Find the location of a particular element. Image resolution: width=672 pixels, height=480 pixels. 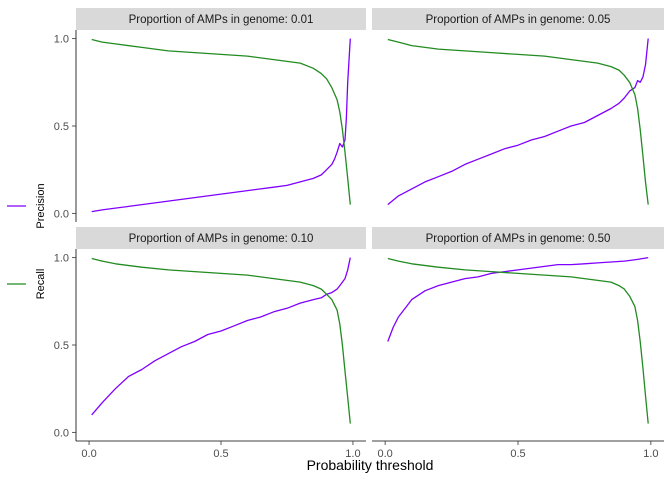

facet-strip-label: Proportion of AMPs in genome: 0.10 is located at coordinates (221, 239).